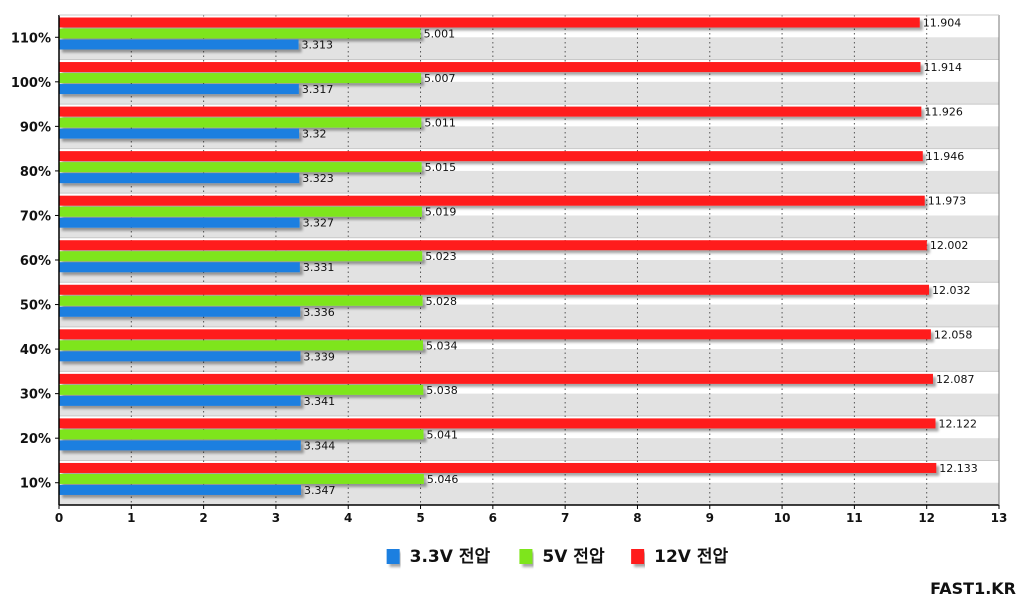 Image resolution: width=1024 pixels, height=600 pixels. What do you see at coordinates (59, 518) in the screenshot?
I see `x-tick-label: 0` at bounding box center [59, 518].